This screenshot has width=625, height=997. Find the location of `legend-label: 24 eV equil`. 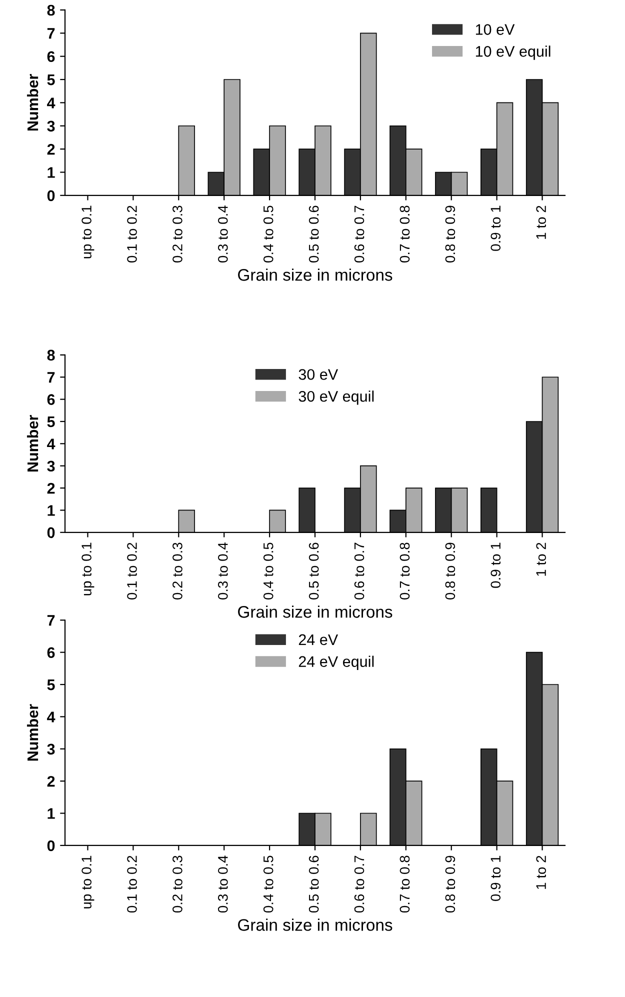

legend-label: 24 eV equil is located at coordinates (336, 663).